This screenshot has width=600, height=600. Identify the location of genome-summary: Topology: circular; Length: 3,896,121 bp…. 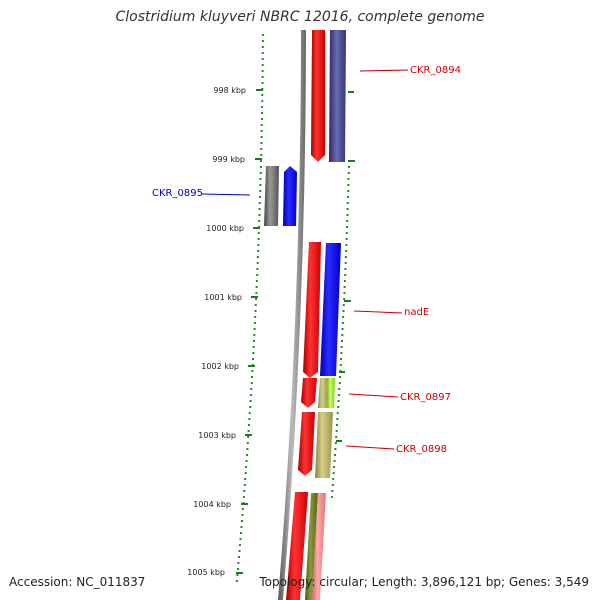
(424, 582).